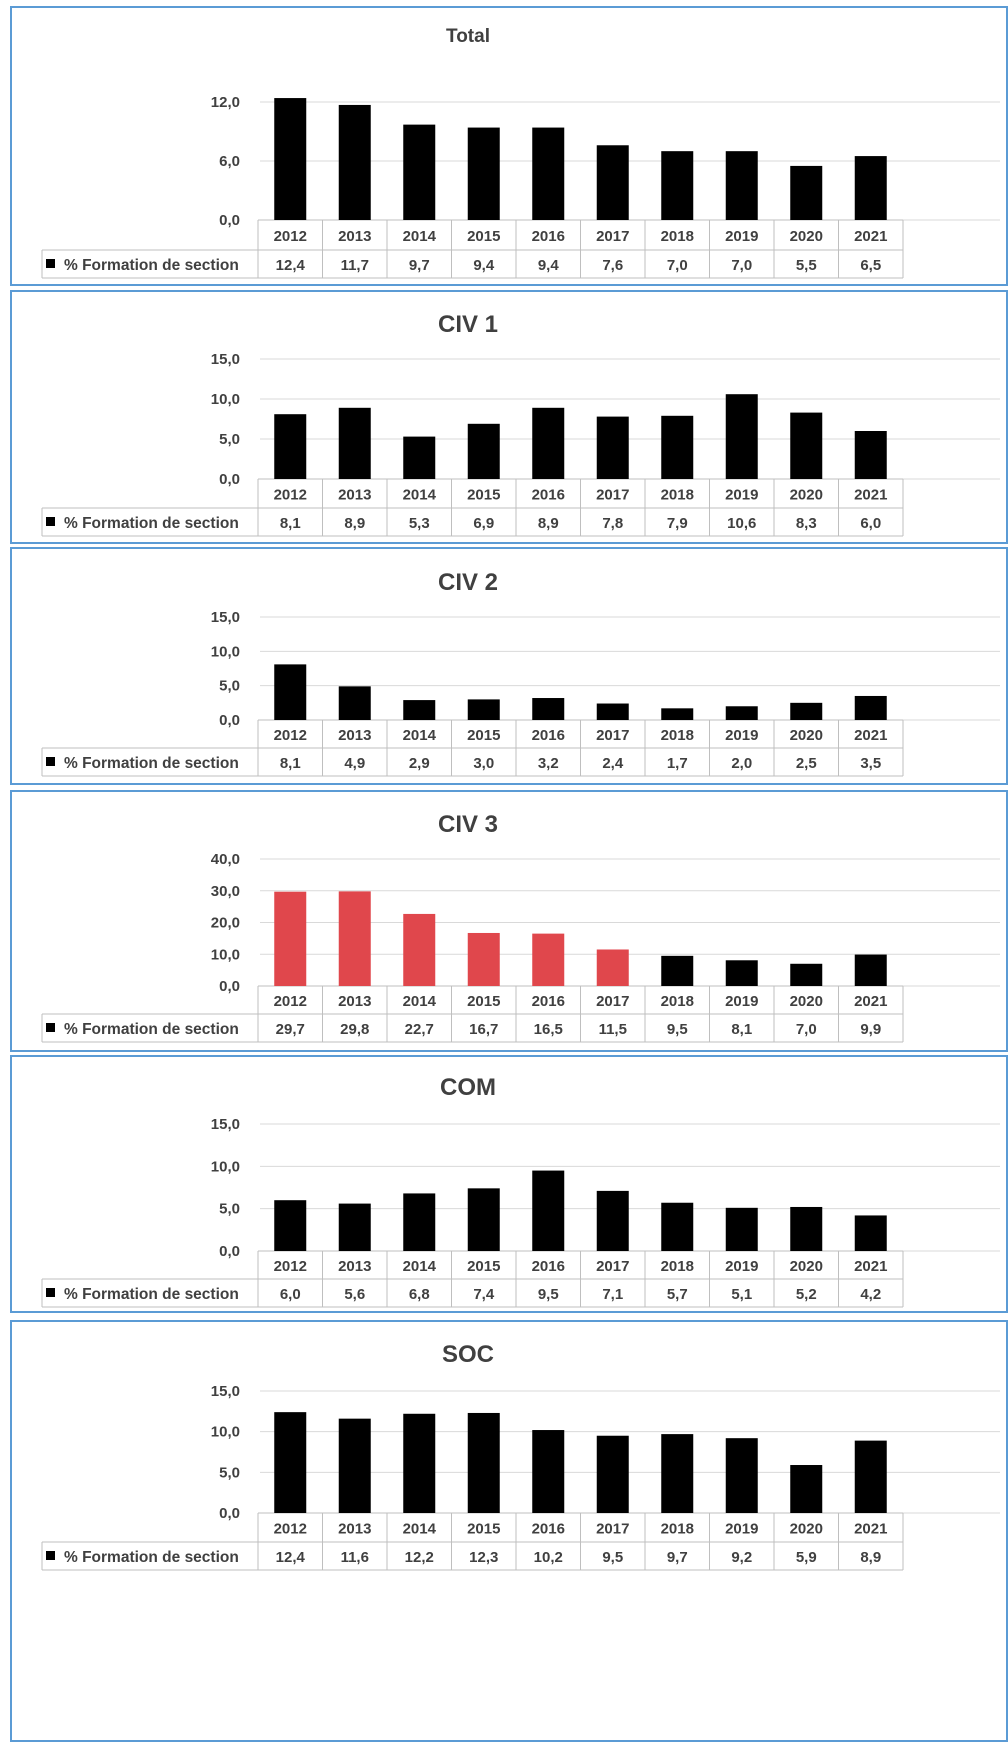 This screenshot has height=1744, width=1008. What do you see at coordinates (419, 763) in the screenshot?
I see `data-label: 2,9` at bounding box center [419, 763].